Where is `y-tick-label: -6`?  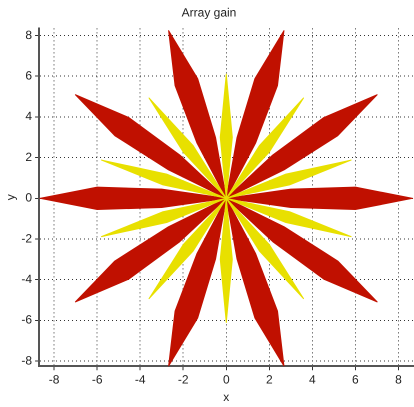
y-tick-label: -6 is located at coordinates (26, 319).